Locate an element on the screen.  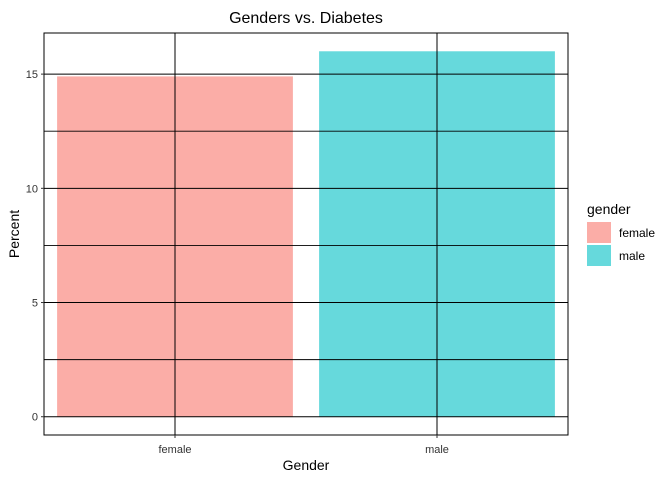
y-tick-label: 5 is located at coordinates (35, 304).